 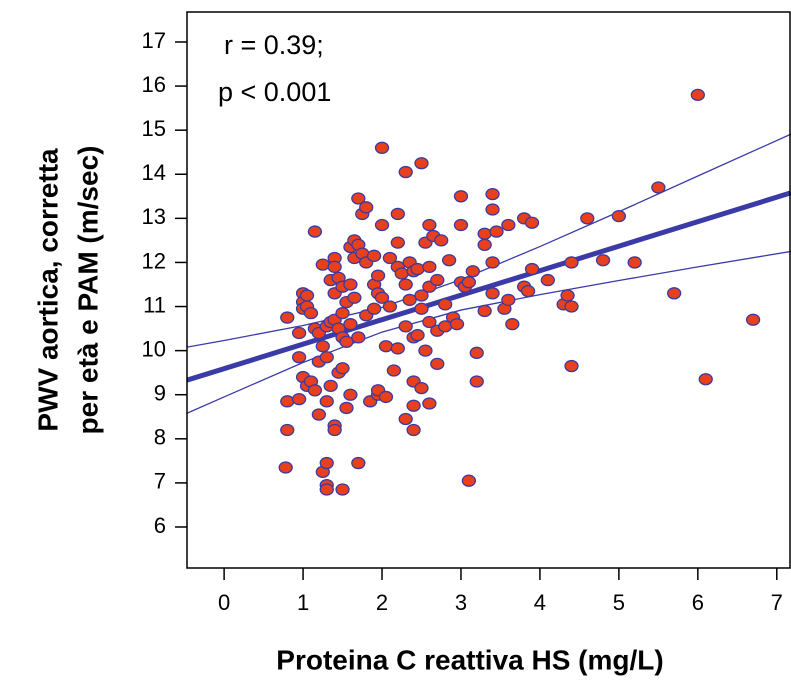 What do you see at coordinates (87, 290) in the screenshot?
I see `y-axis-title: per età e PAM (m/sec)` at bounding box center [87, 290].